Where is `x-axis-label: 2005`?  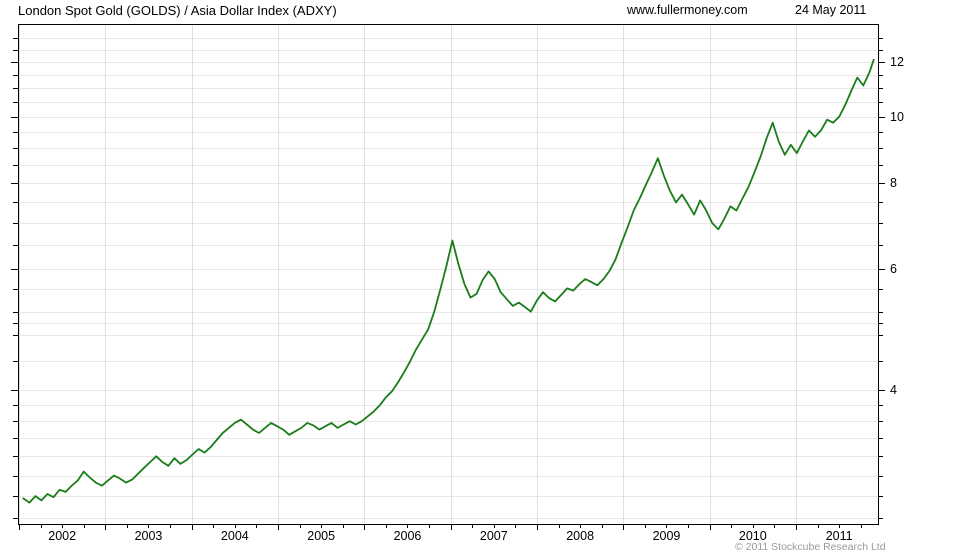 x-axis-label: 2005 is located at coordinates (321, 536).